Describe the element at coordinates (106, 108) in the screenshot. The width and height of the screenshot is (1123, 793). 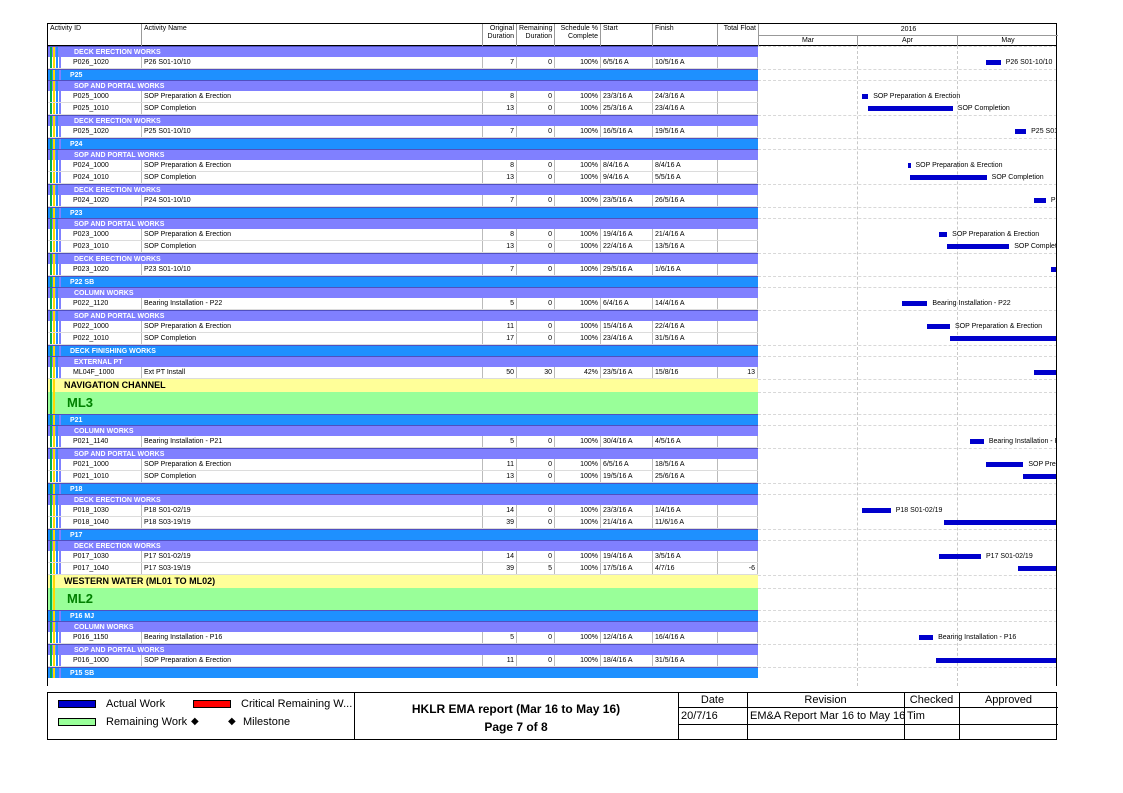
I see `cell-activity-id: P025_1010` at that location.